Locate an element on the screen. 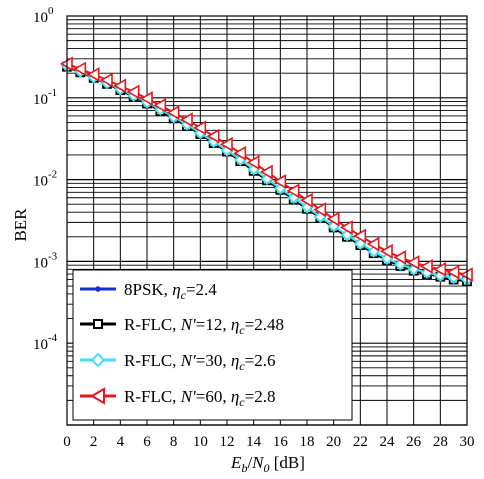  y-tick-label: 10⁻¹ is located at coordinates (45, 97).